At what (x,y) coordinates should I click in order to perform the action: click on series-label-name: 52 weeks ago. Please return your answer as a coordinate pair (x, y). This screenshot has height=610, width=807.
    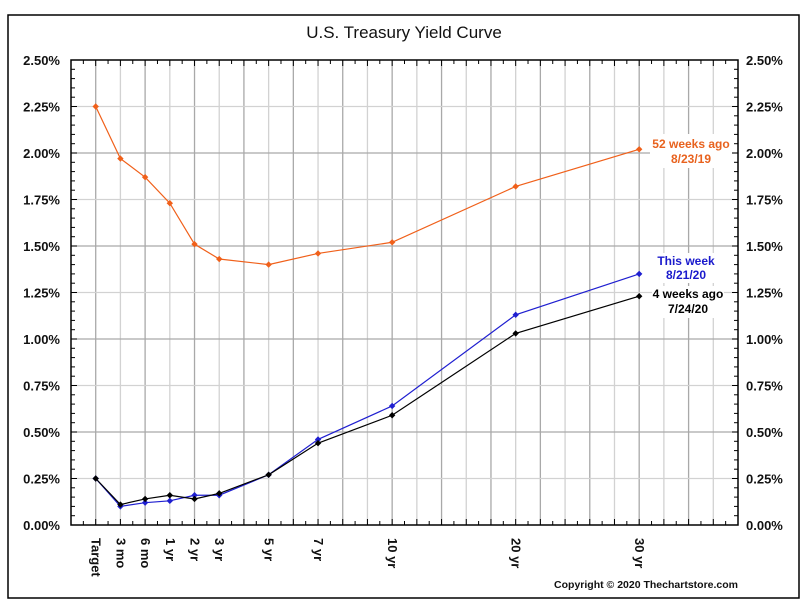
    Looking at the image, I should click on (690, 144).